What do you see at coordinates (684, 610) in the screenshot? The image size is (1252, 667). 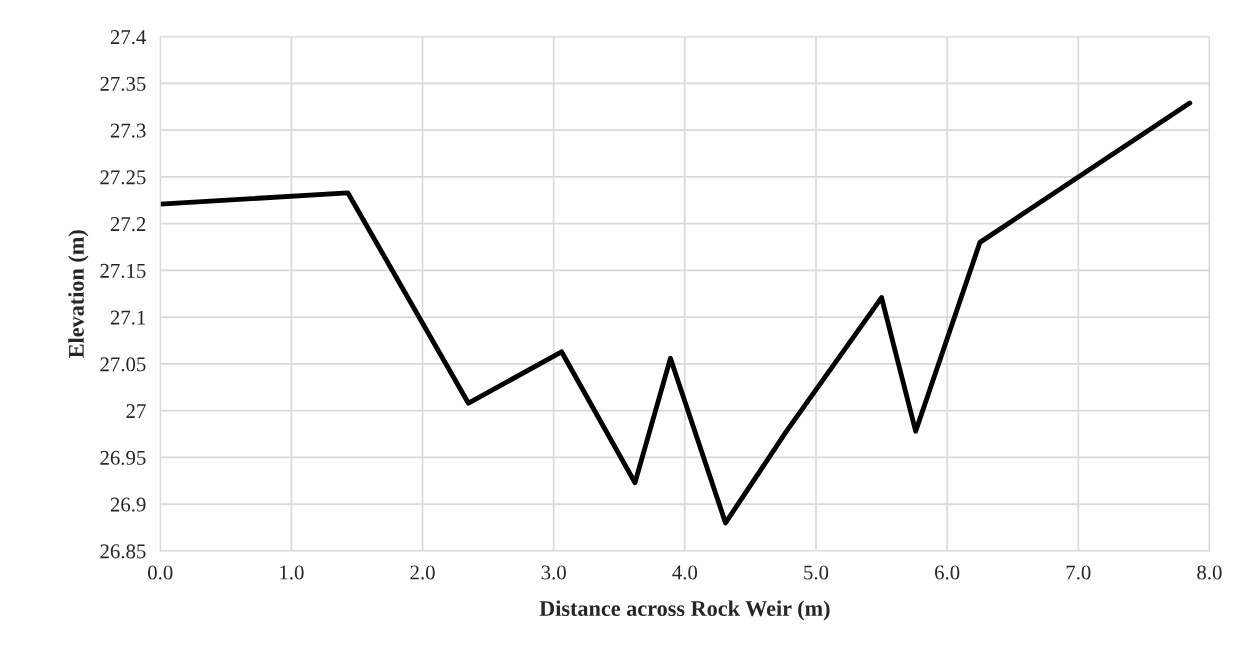 I see `x-axis-title: Distance across Rock Weir (m)` at bounding box center [684, 610].